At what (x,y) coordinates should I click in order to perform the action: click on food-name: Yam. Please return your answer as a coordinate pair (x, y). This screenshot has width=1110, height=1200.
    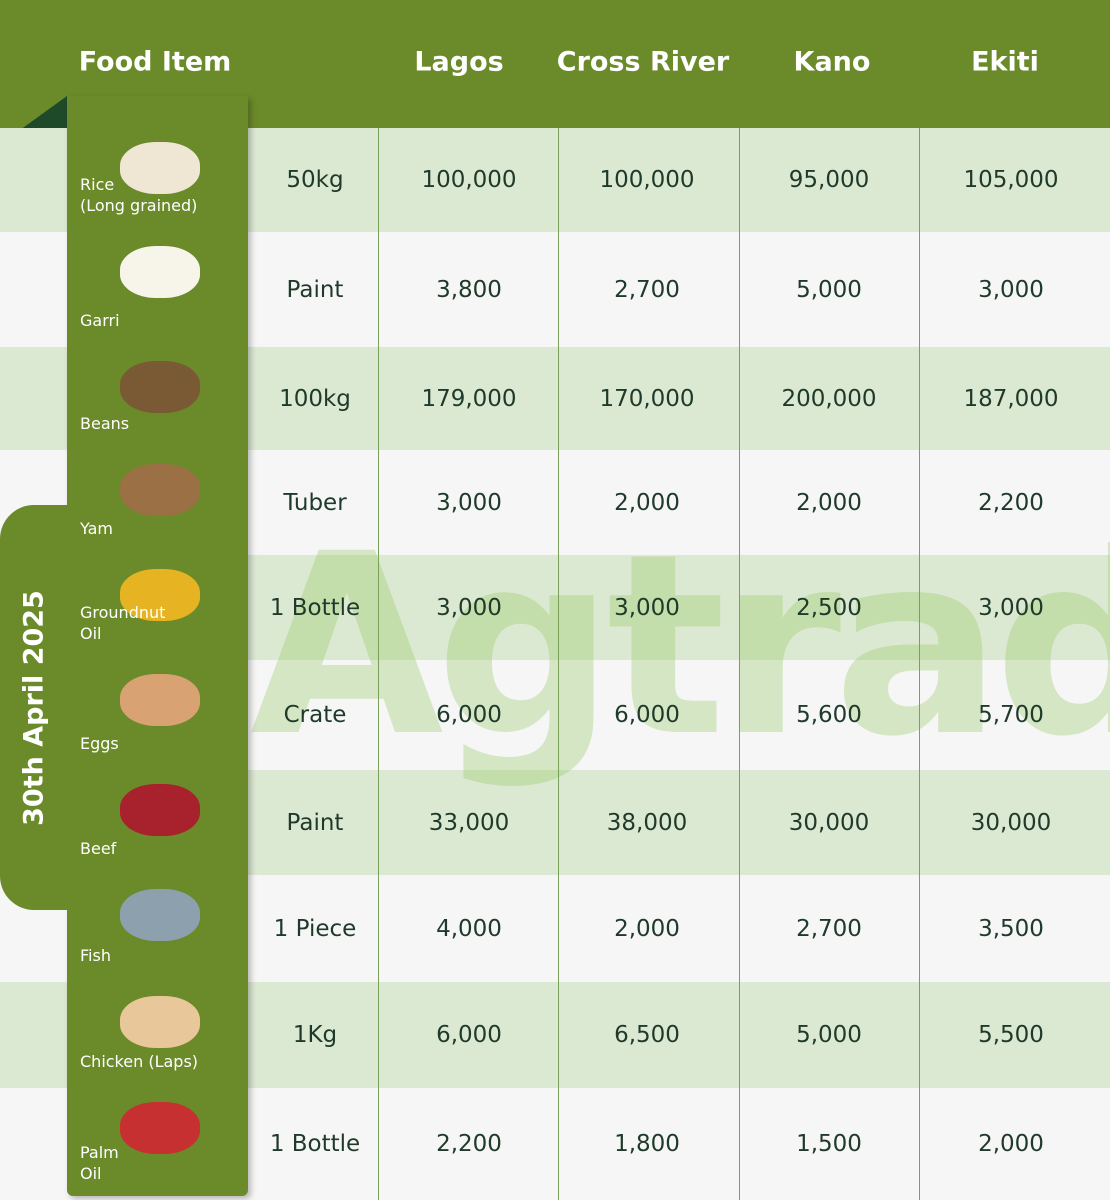
    Looking at the image, I should click on (96, 528).